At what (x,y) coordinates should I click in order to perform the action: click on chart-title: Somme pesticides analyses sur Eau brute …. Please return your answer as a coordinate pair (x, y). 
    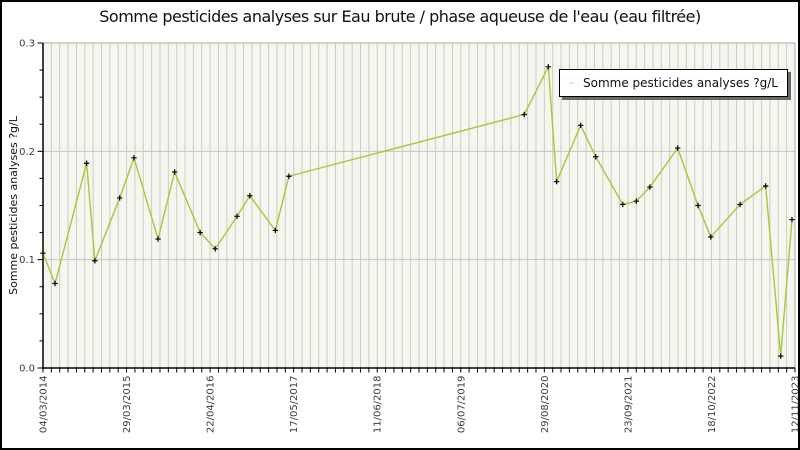
    Looking at the image, I should click on (400, 16).